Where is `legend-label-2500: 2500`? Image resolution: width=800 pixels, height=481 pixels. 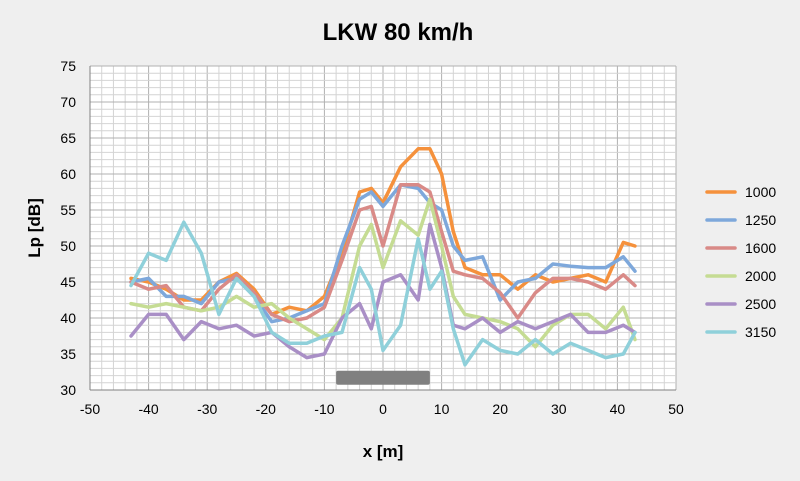
legend-label-2500: 2500 is located at coordinates (760, 304).